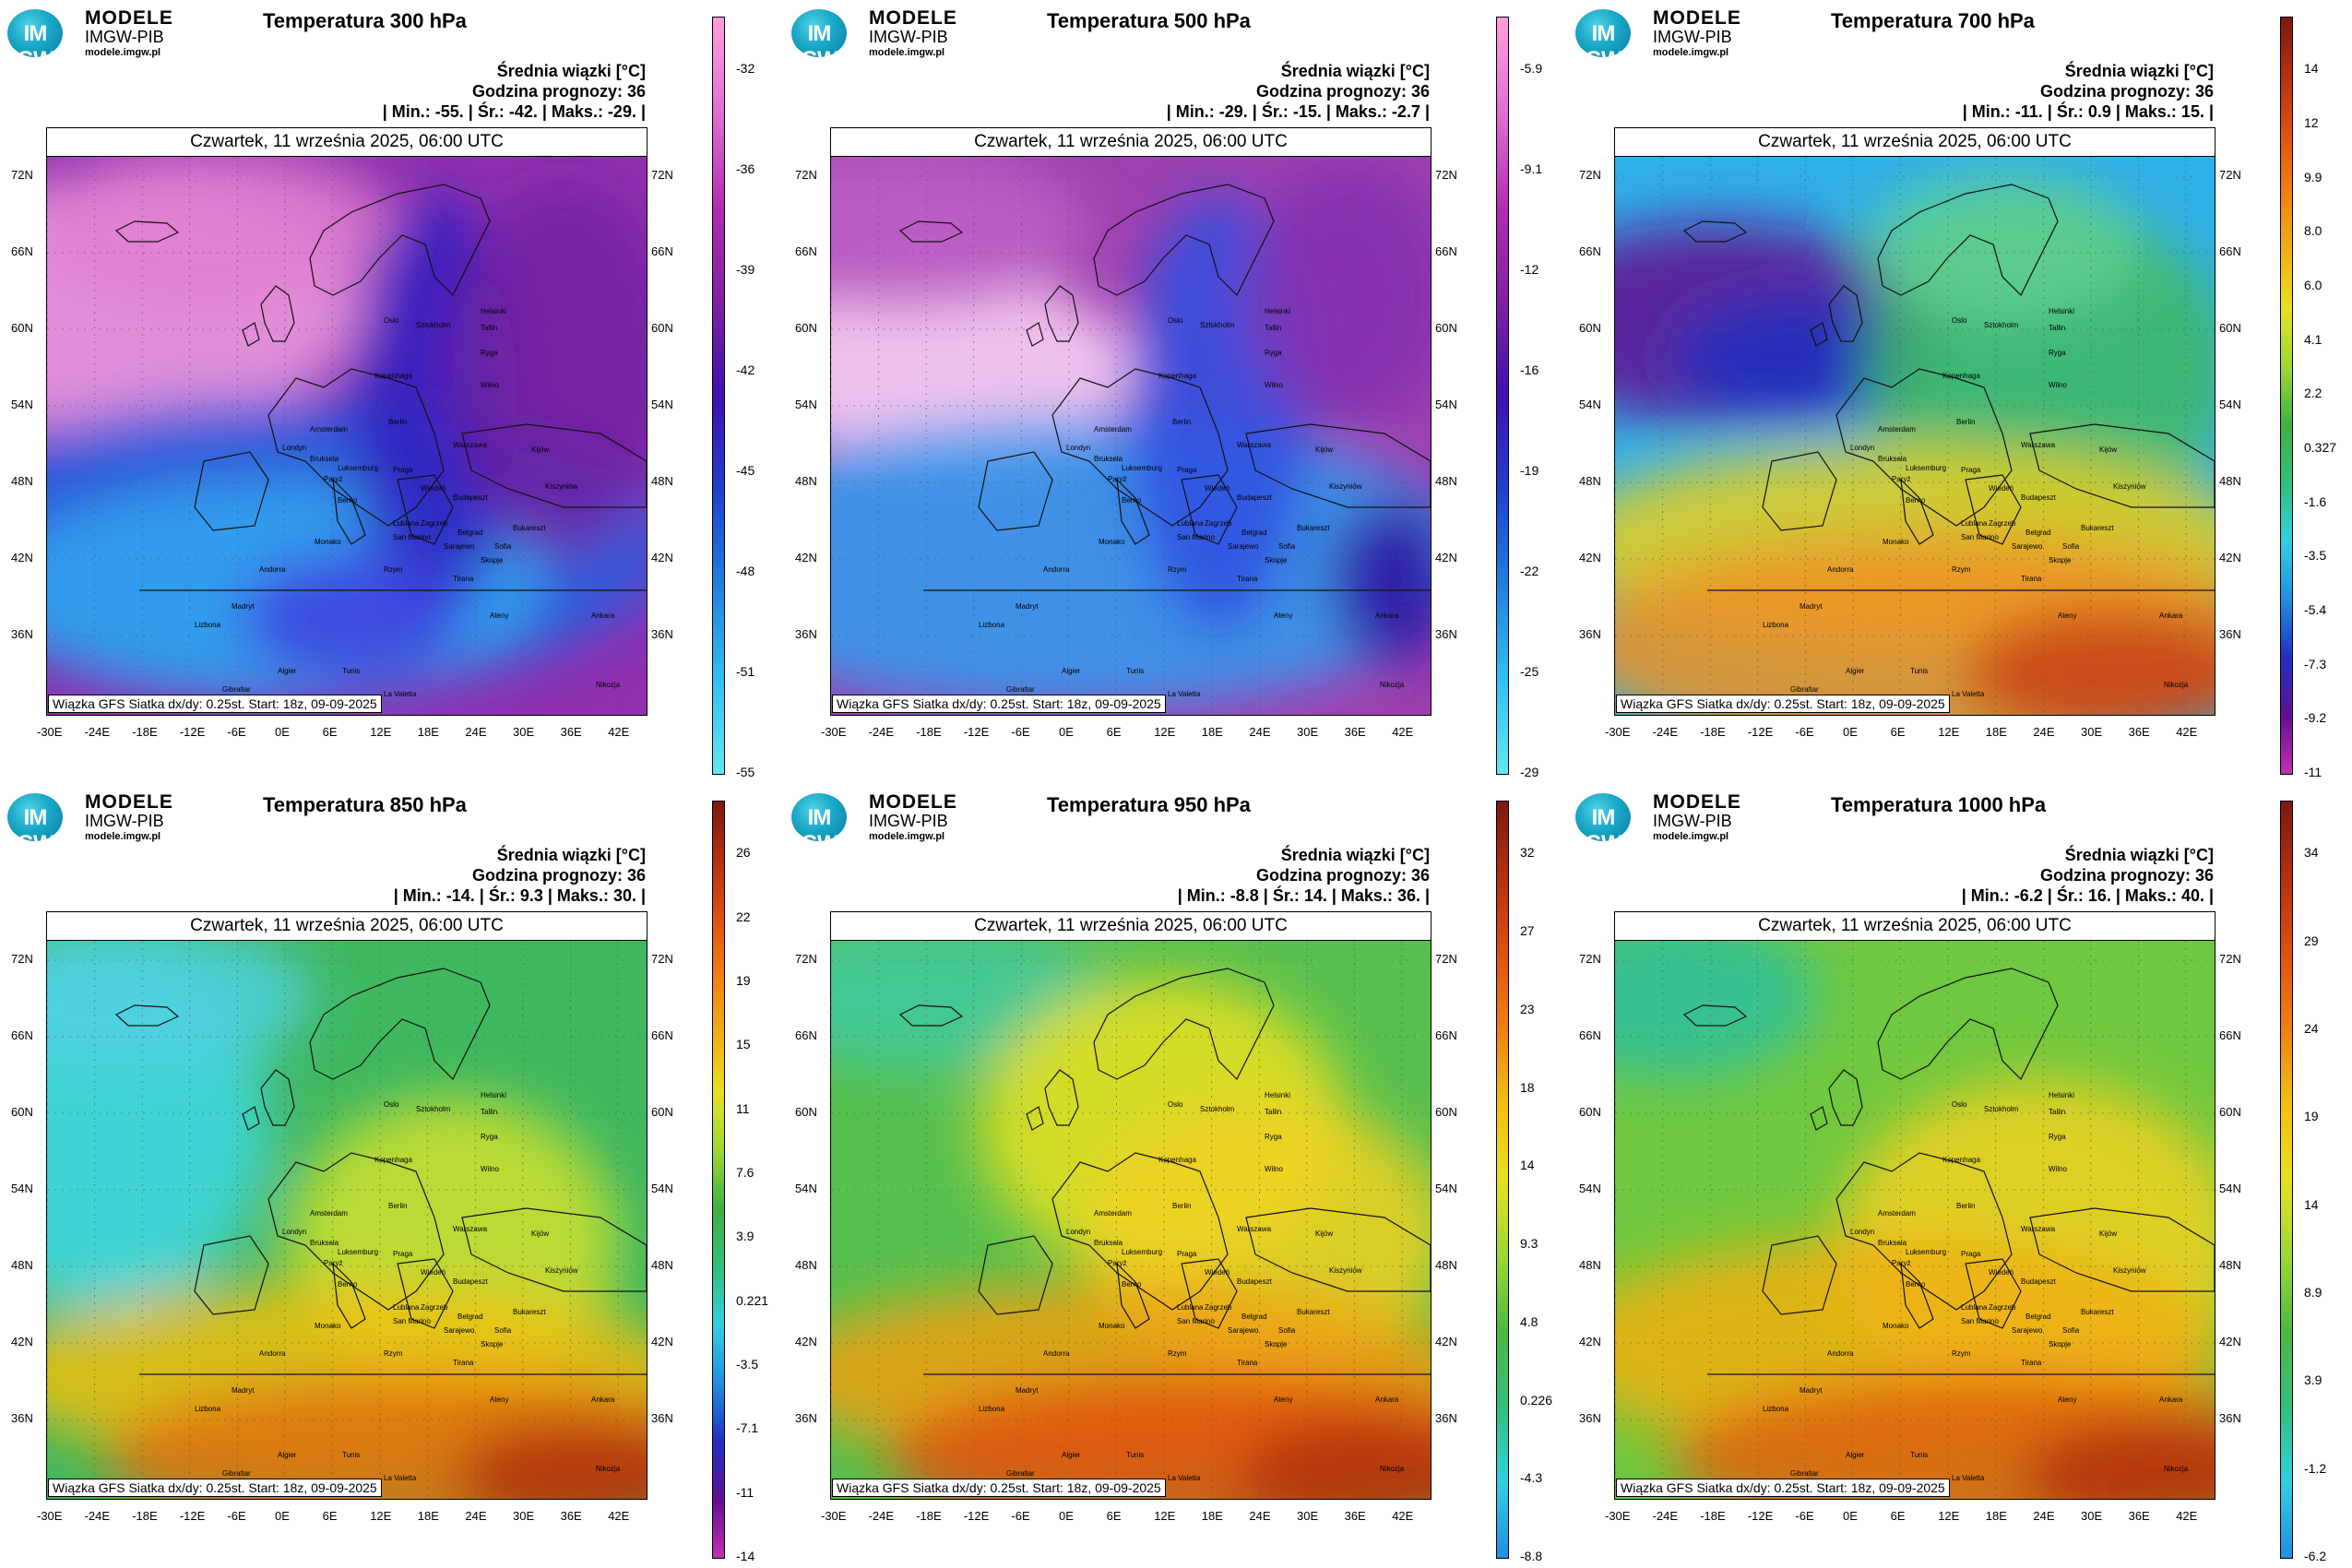  What do you see at coordinates (1149, 20) in the screenshot?
I see `panel-title: Temperatura 500 hPa` at bounding box center [1149, 20].